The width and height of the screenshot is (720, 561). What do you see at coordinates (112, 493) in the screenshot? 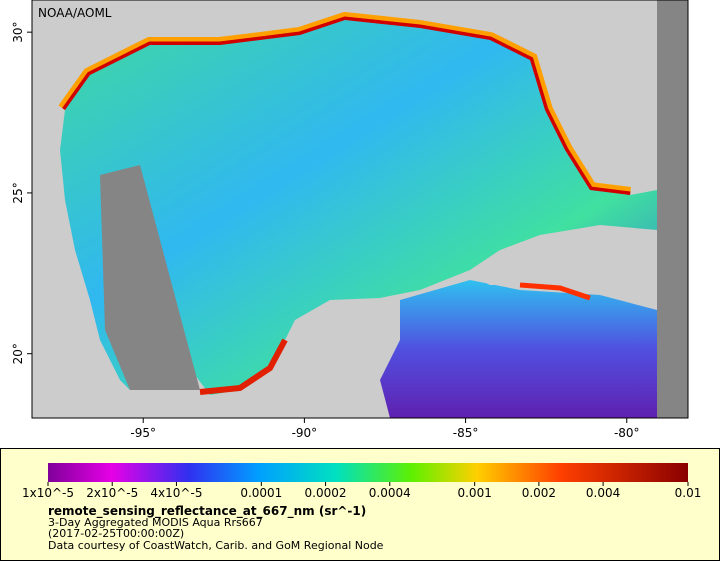
I see `colorbar-tick-label: 2x10^-5` at bounding box center [112, 493].